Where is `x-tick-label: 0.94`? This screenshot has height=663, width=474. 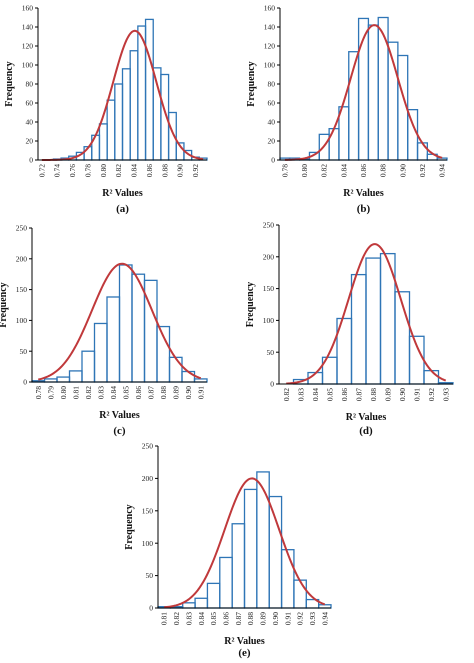 x-tick-label: 0.94 is located at coordinates (324, 618).